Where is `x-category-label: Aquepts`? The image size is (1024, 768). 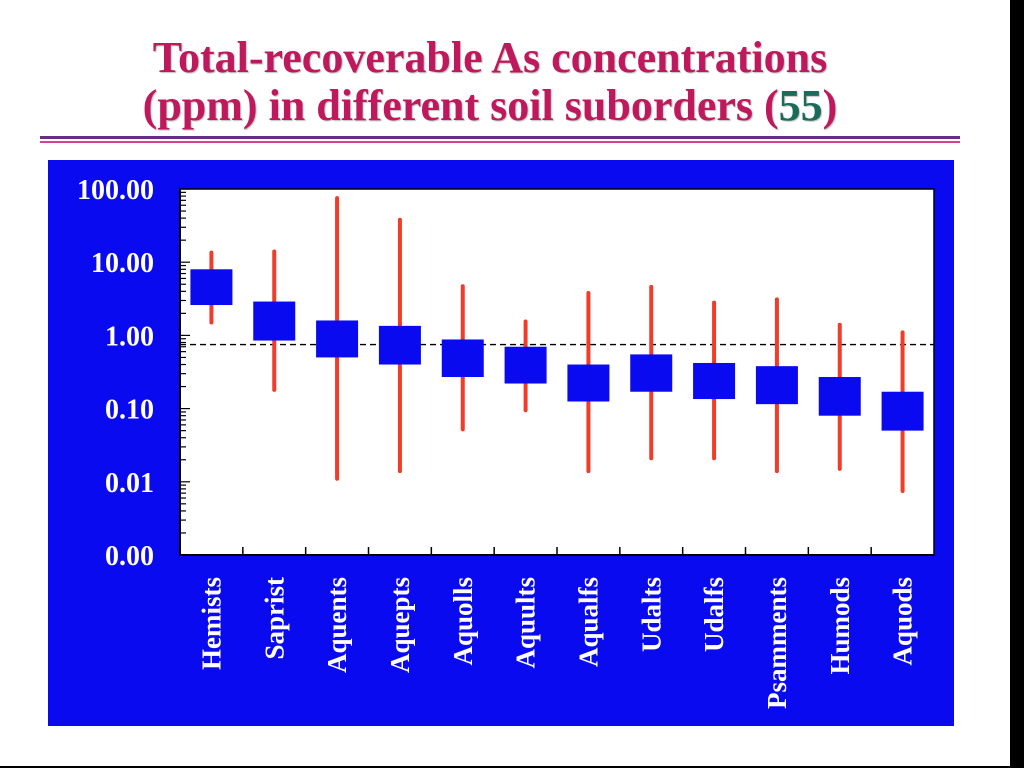 x-category-label: Aquepts is located at coordinates (400, 625).